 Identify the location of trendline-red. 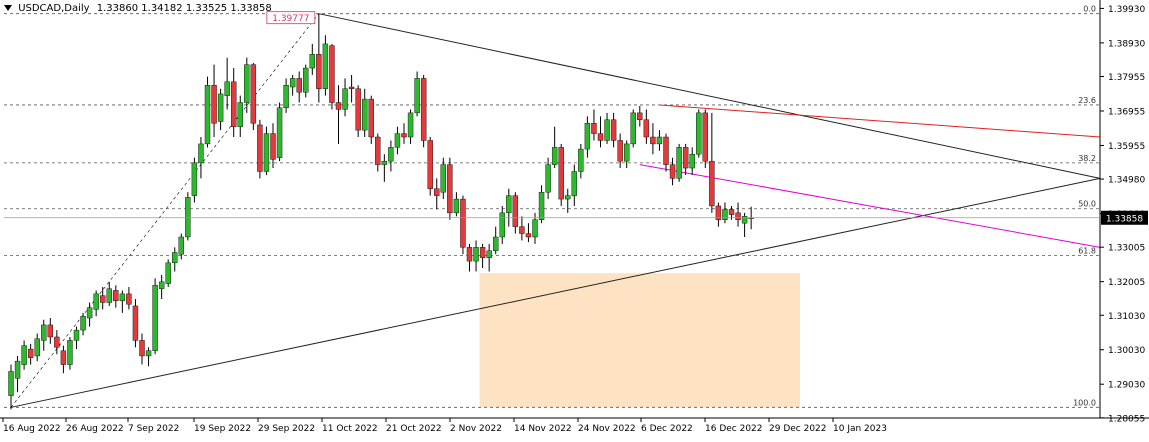
(880, 121).